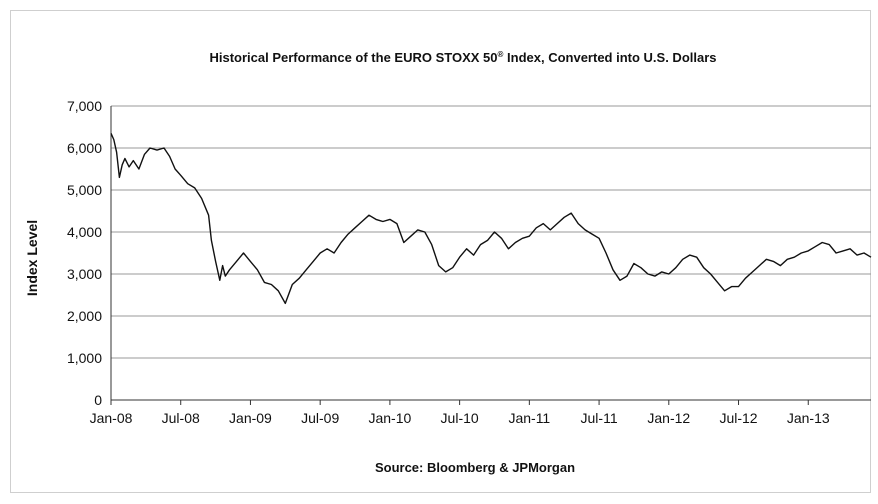 This screenshot has width=878, height=504. Describe the element at coordinates (250, 418) in the screenshot. I see `x-tick-label: Jan-09` at that location.